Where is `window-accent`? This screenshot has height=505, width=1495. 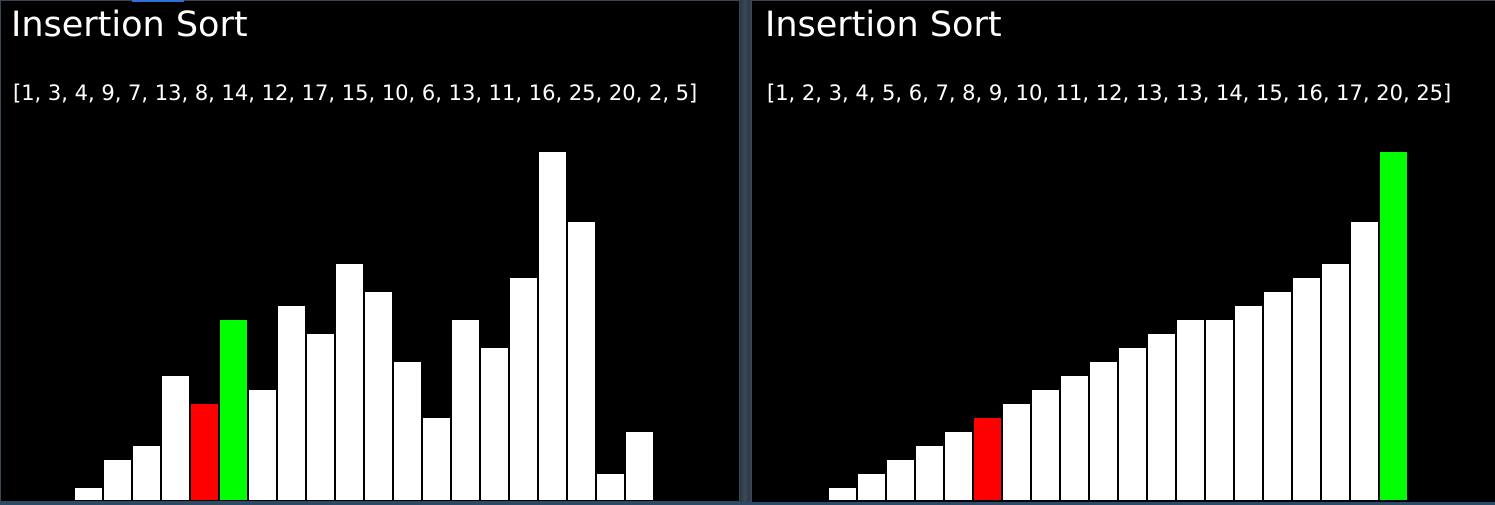 window-accent is located at coordinates (158, 1).